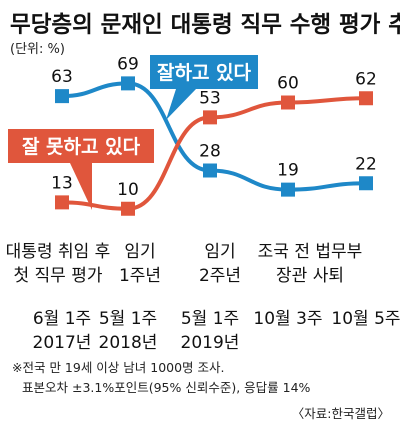  Describe the element at coordinates (219, 252) in the screenshot. I see `event-label-2-0: 임기` at that location.